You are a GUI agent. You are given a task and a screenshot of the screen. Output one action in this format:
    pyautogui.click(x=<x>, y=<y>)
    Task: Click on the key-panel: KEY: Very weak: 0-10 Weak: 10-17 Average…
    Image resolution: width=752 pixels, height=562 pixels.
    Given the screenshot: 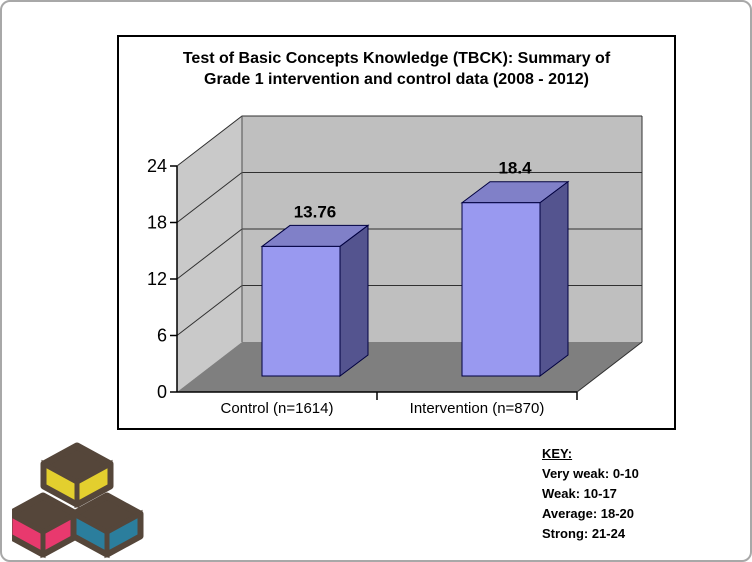 What is the action you would take?
    pyautogui.click(x=642, y=494)
    